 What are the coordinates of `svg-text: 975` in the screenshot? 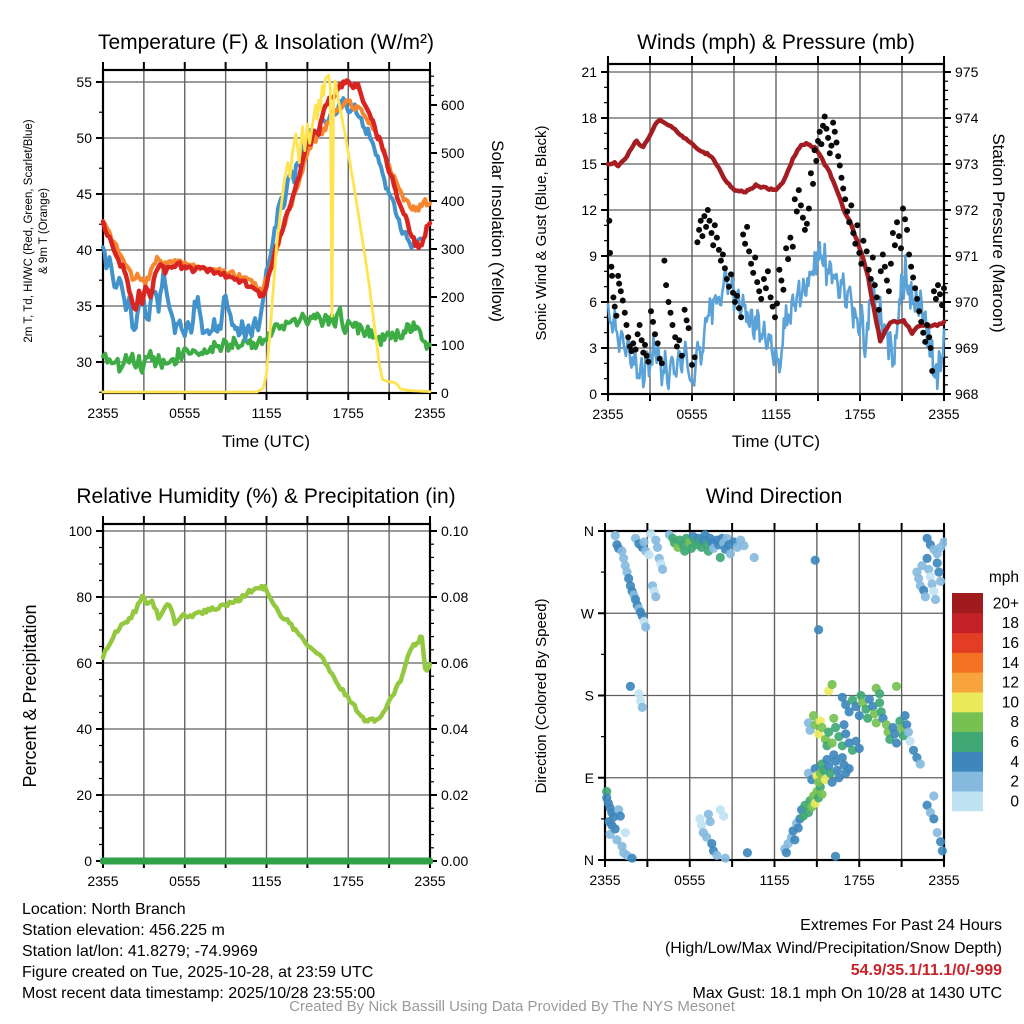 It's located at (967, 72).